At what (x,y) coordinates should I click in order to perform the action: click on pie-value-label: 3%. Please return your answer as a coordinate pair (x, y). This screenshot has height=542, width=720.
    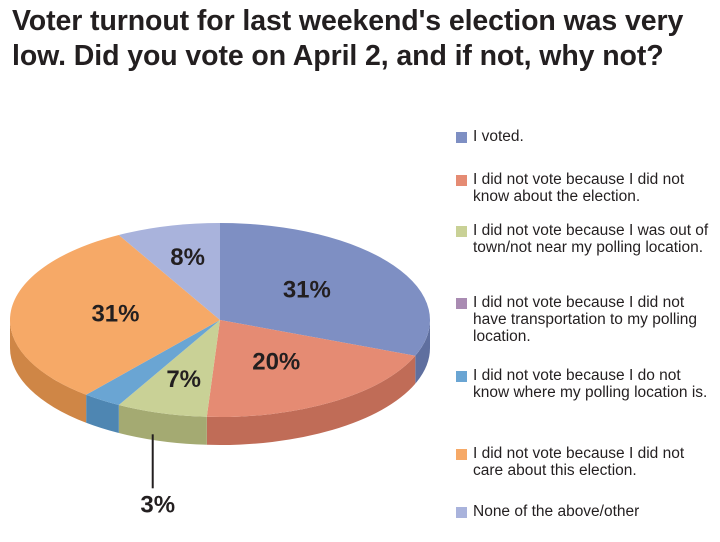
    Looking at the image, I should click on (157, 503).